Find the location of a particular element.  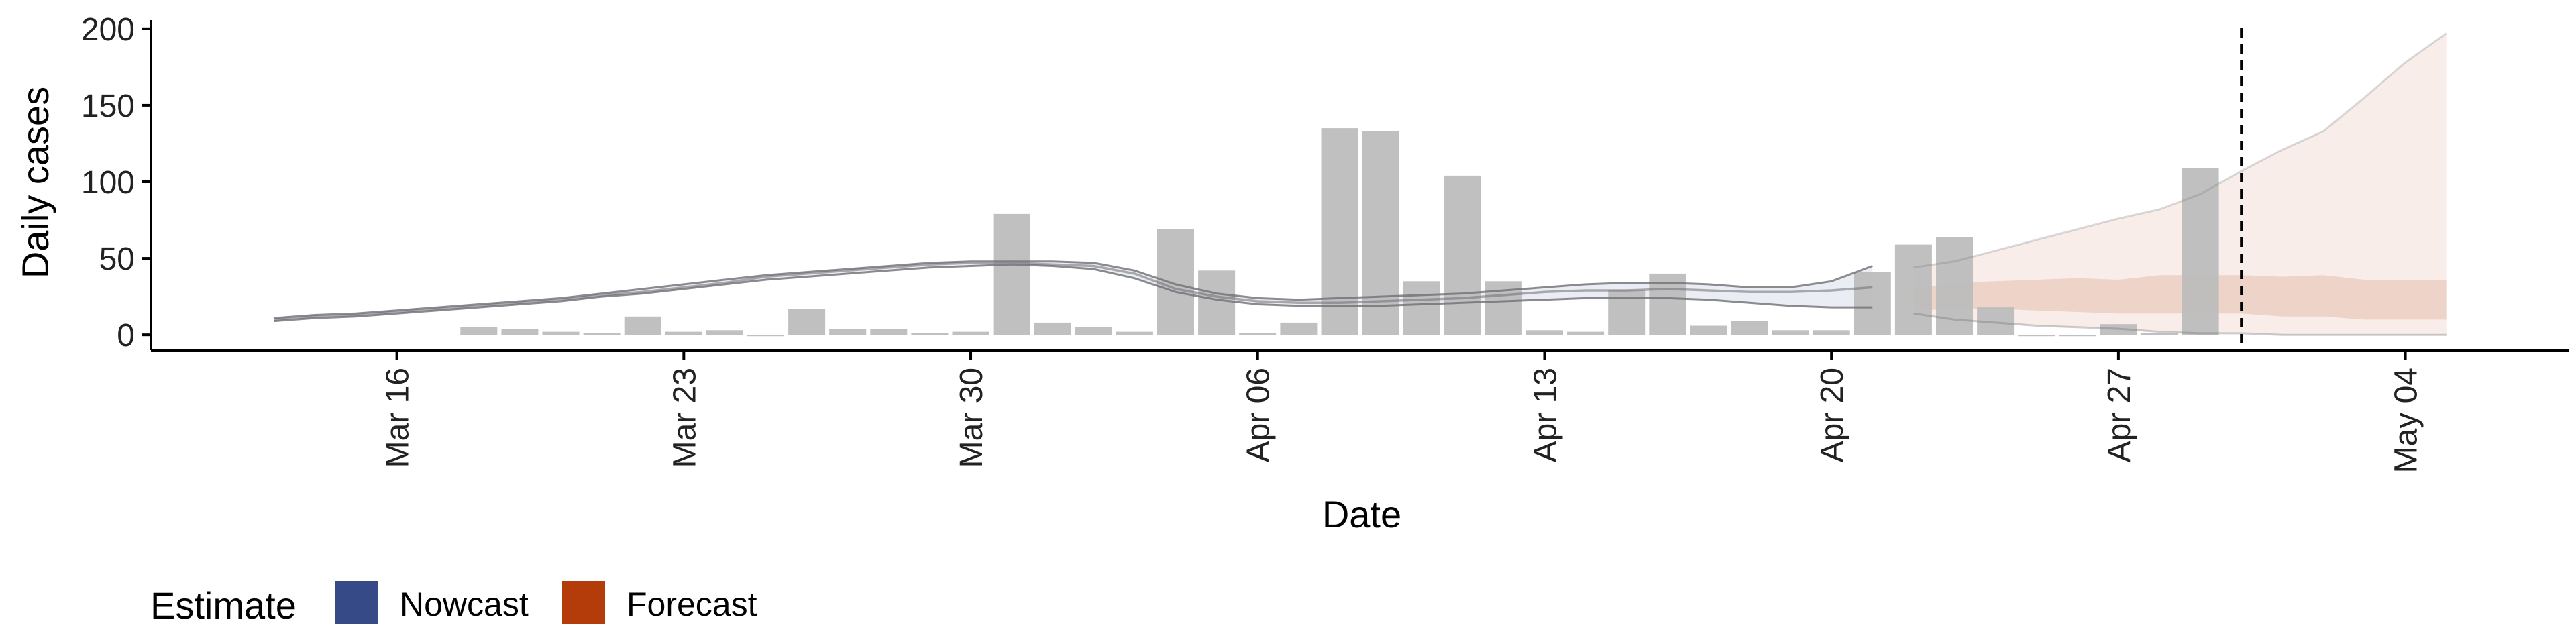

legend-swatch-nowcast is located at coordinates (356, 602).